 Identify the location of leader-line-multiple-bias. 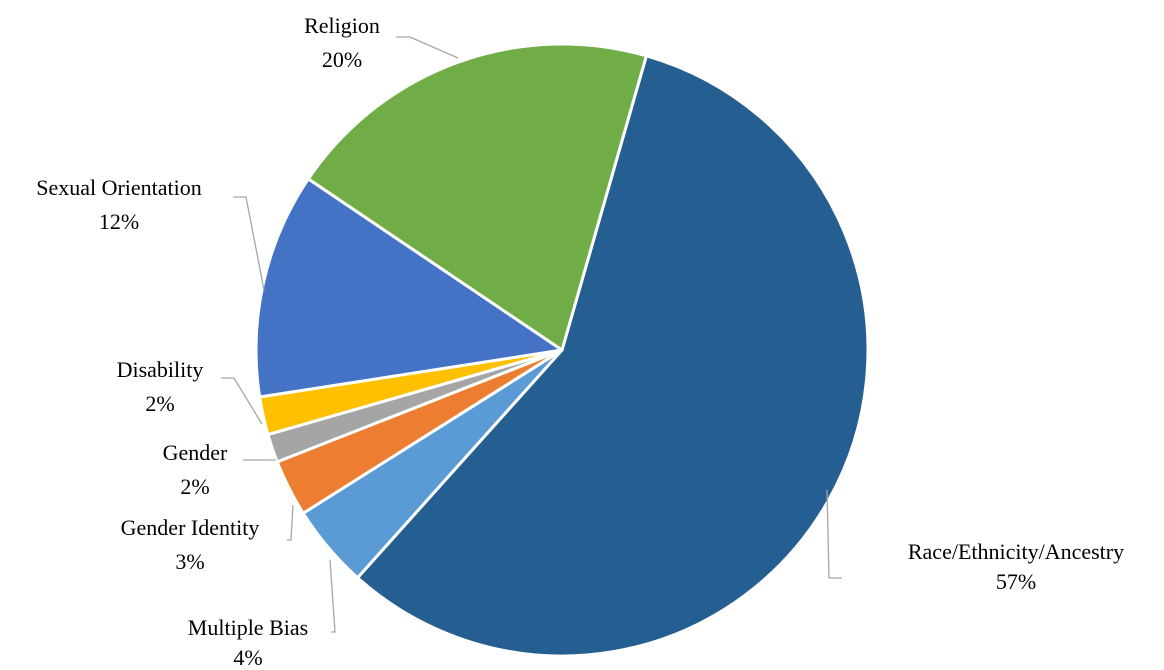
(332, 596).